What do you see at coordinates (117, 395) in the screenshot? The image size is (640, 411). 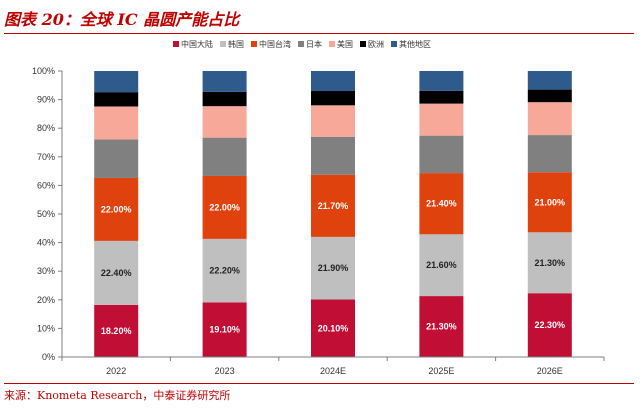 I see `source-note: 来源：Knometa Research，中泰证券研究所` at bounding box center [117, 395].